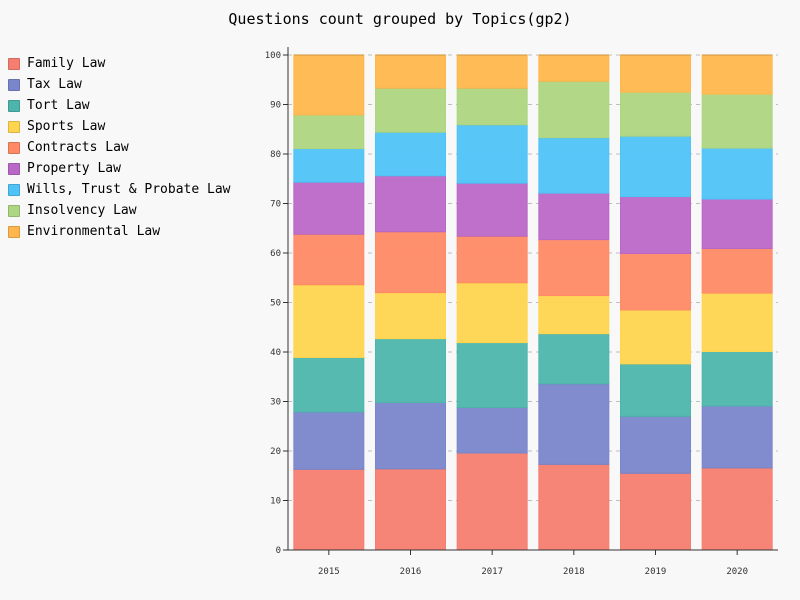  I want to click on legend-item: Tax Law, so click(119, 84).